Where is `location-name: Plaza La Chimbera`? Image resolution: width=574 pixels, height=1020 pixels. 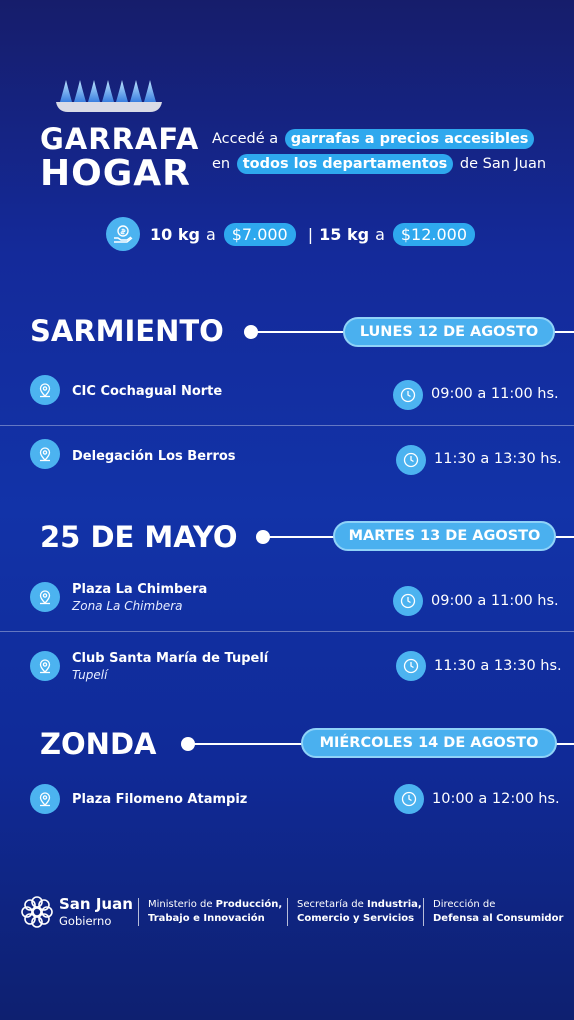
location-name: Plaza La Chimbera is located at coordinates (140, 589).